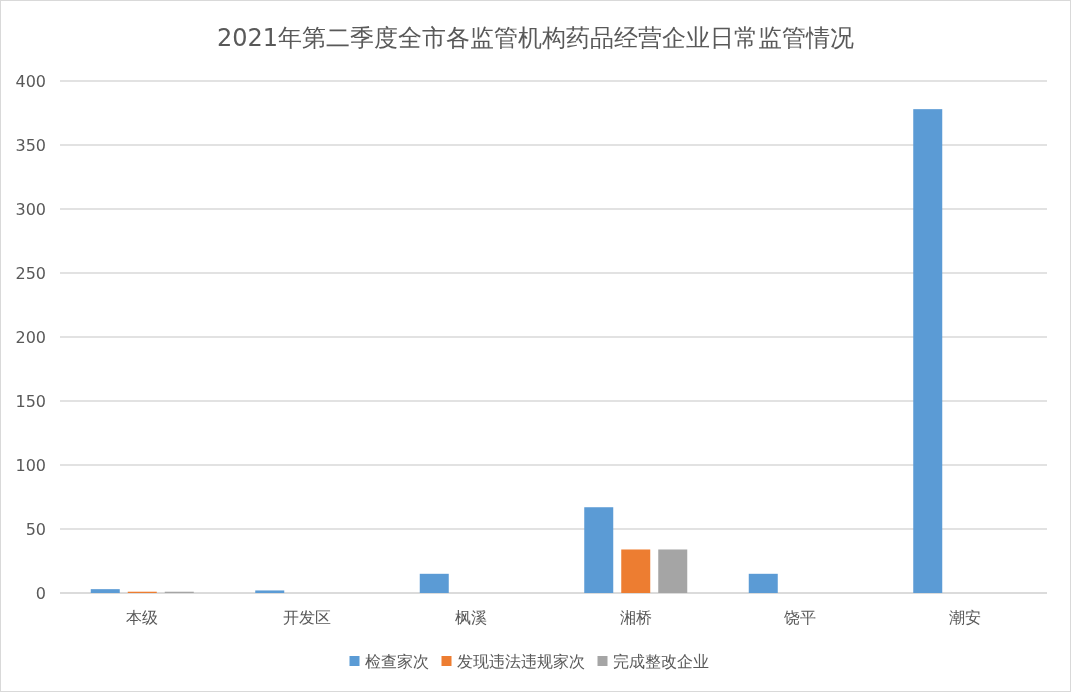 This screenshot has width=1071, height=692. I want to click on y-tick-label: 100, so click(30, 465).